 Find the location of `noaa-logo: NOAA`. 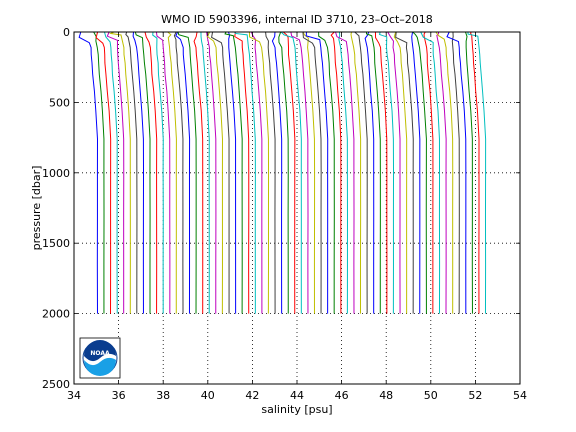

noaa-logo: NOAA is located at coordinates (100, 358).